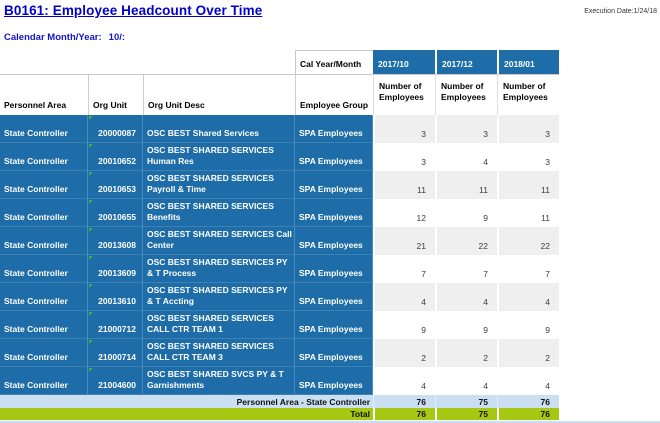  What do you see at coordinates (186, 401) in the screenshot?
I see `subtotal-label: Personnel Area - State Controller` at bounding box center [186, 401].